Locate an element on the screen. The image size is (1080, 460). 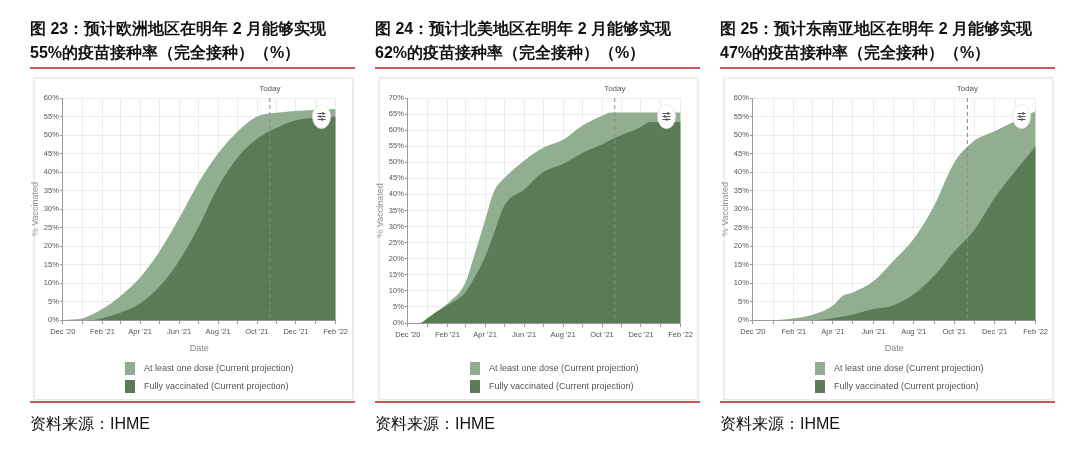
chart-title: 图 24：预计北美地区在明年 2 月能够实现 62%的疫苗接种率（完全接种）（%） is located at coordinates (537, 43).